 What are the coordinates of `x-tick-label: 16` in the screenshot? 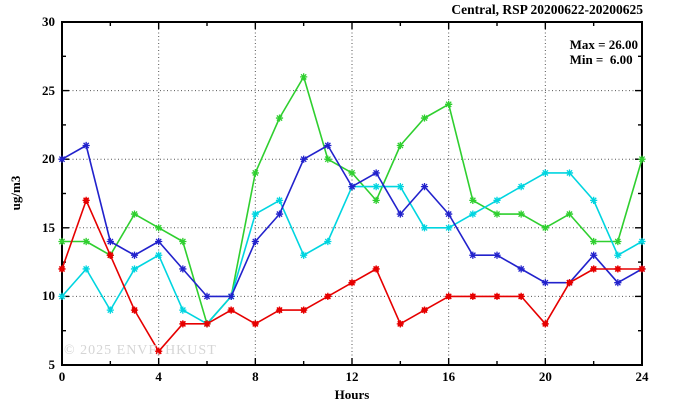 It's located at (449, 376).